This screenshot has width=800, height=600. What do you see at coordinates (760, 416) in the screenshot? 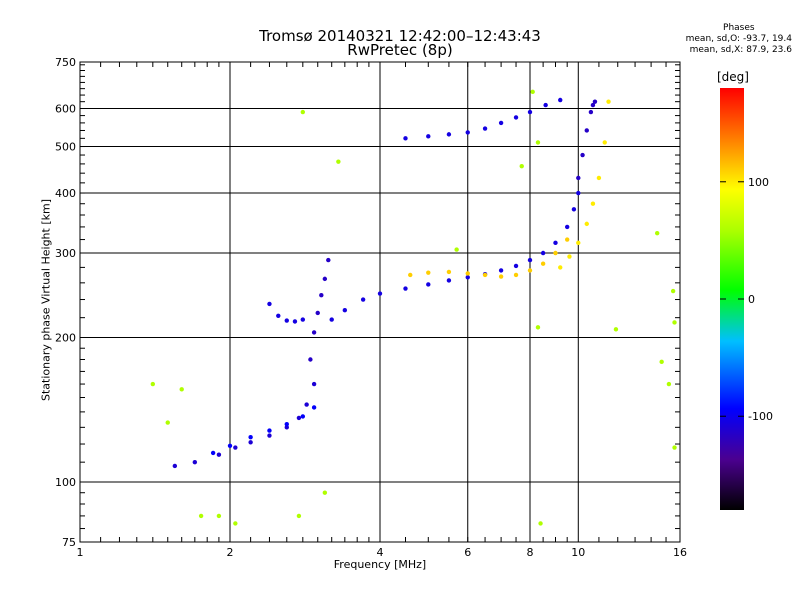
I see `colorbar-tick-label: -100` at bounding box center [760, 416].